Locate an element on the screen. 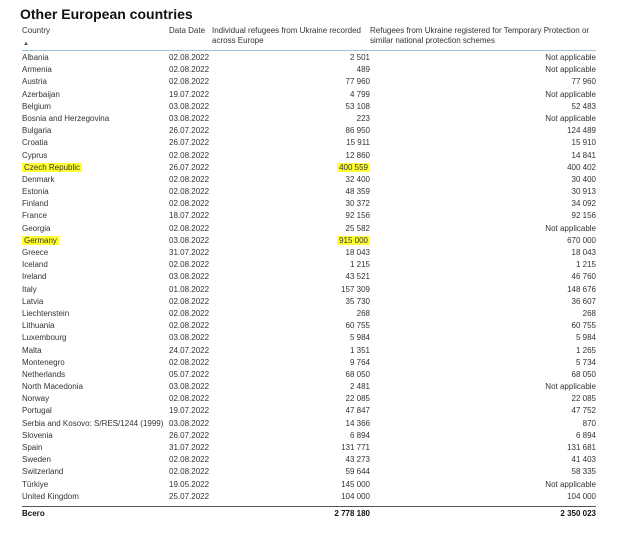  cell-individual: 4 799 is located at coordinates (359, 94).